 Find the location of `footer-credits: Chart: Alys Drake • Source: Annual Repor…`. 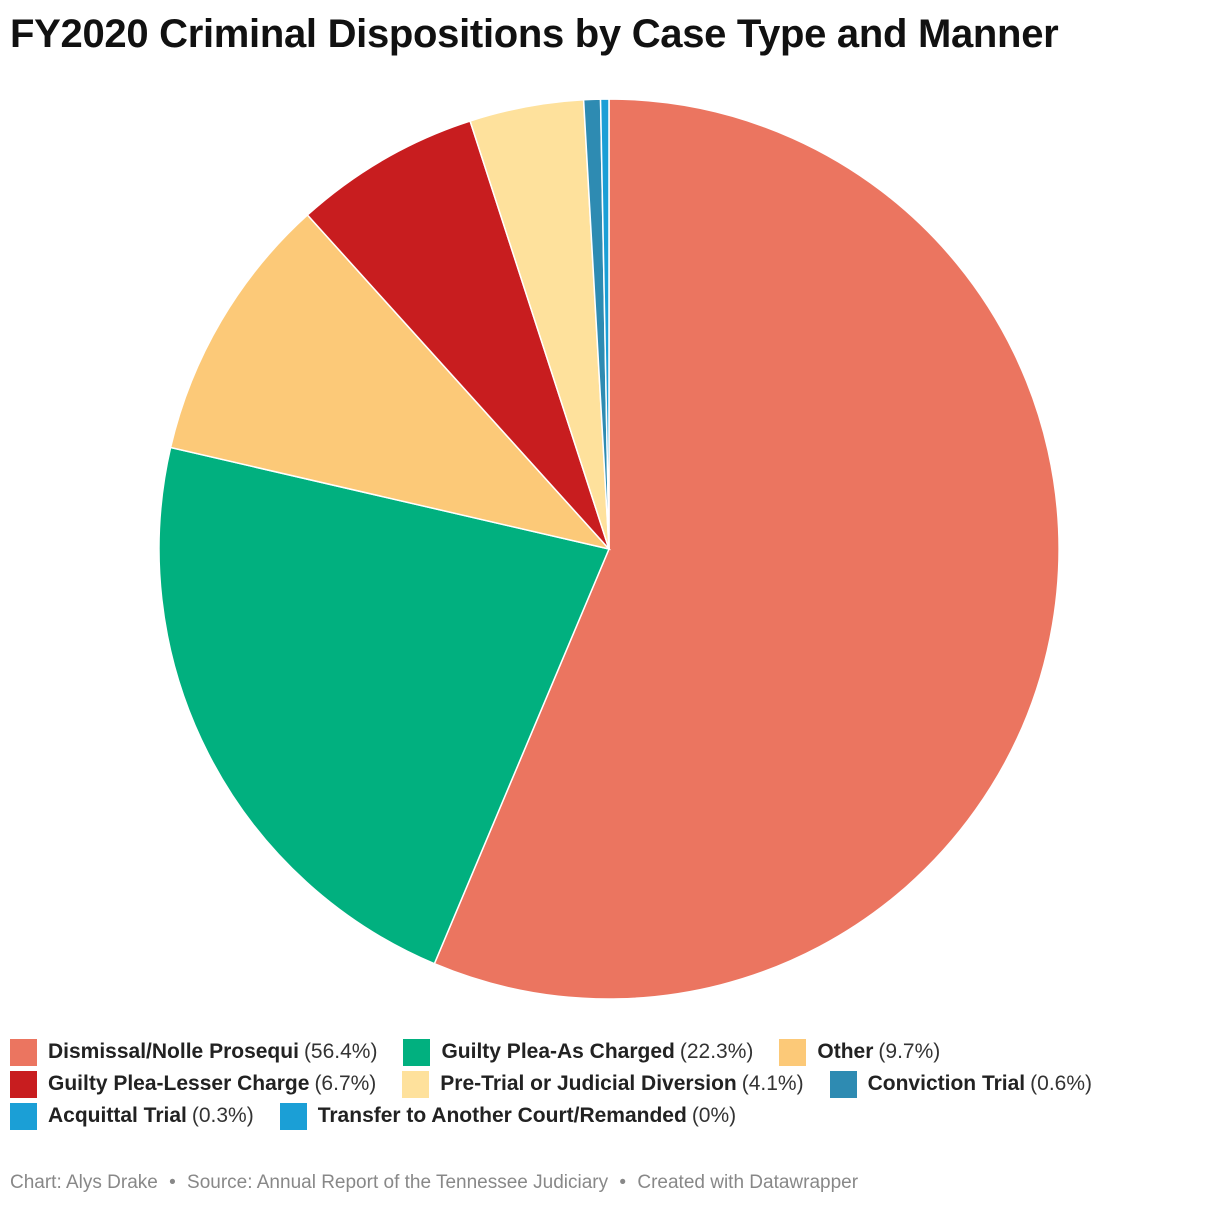

footer-credits: Chart: Alys Drake • Source: Annual Repor… is located at coordinates (434, 1183).